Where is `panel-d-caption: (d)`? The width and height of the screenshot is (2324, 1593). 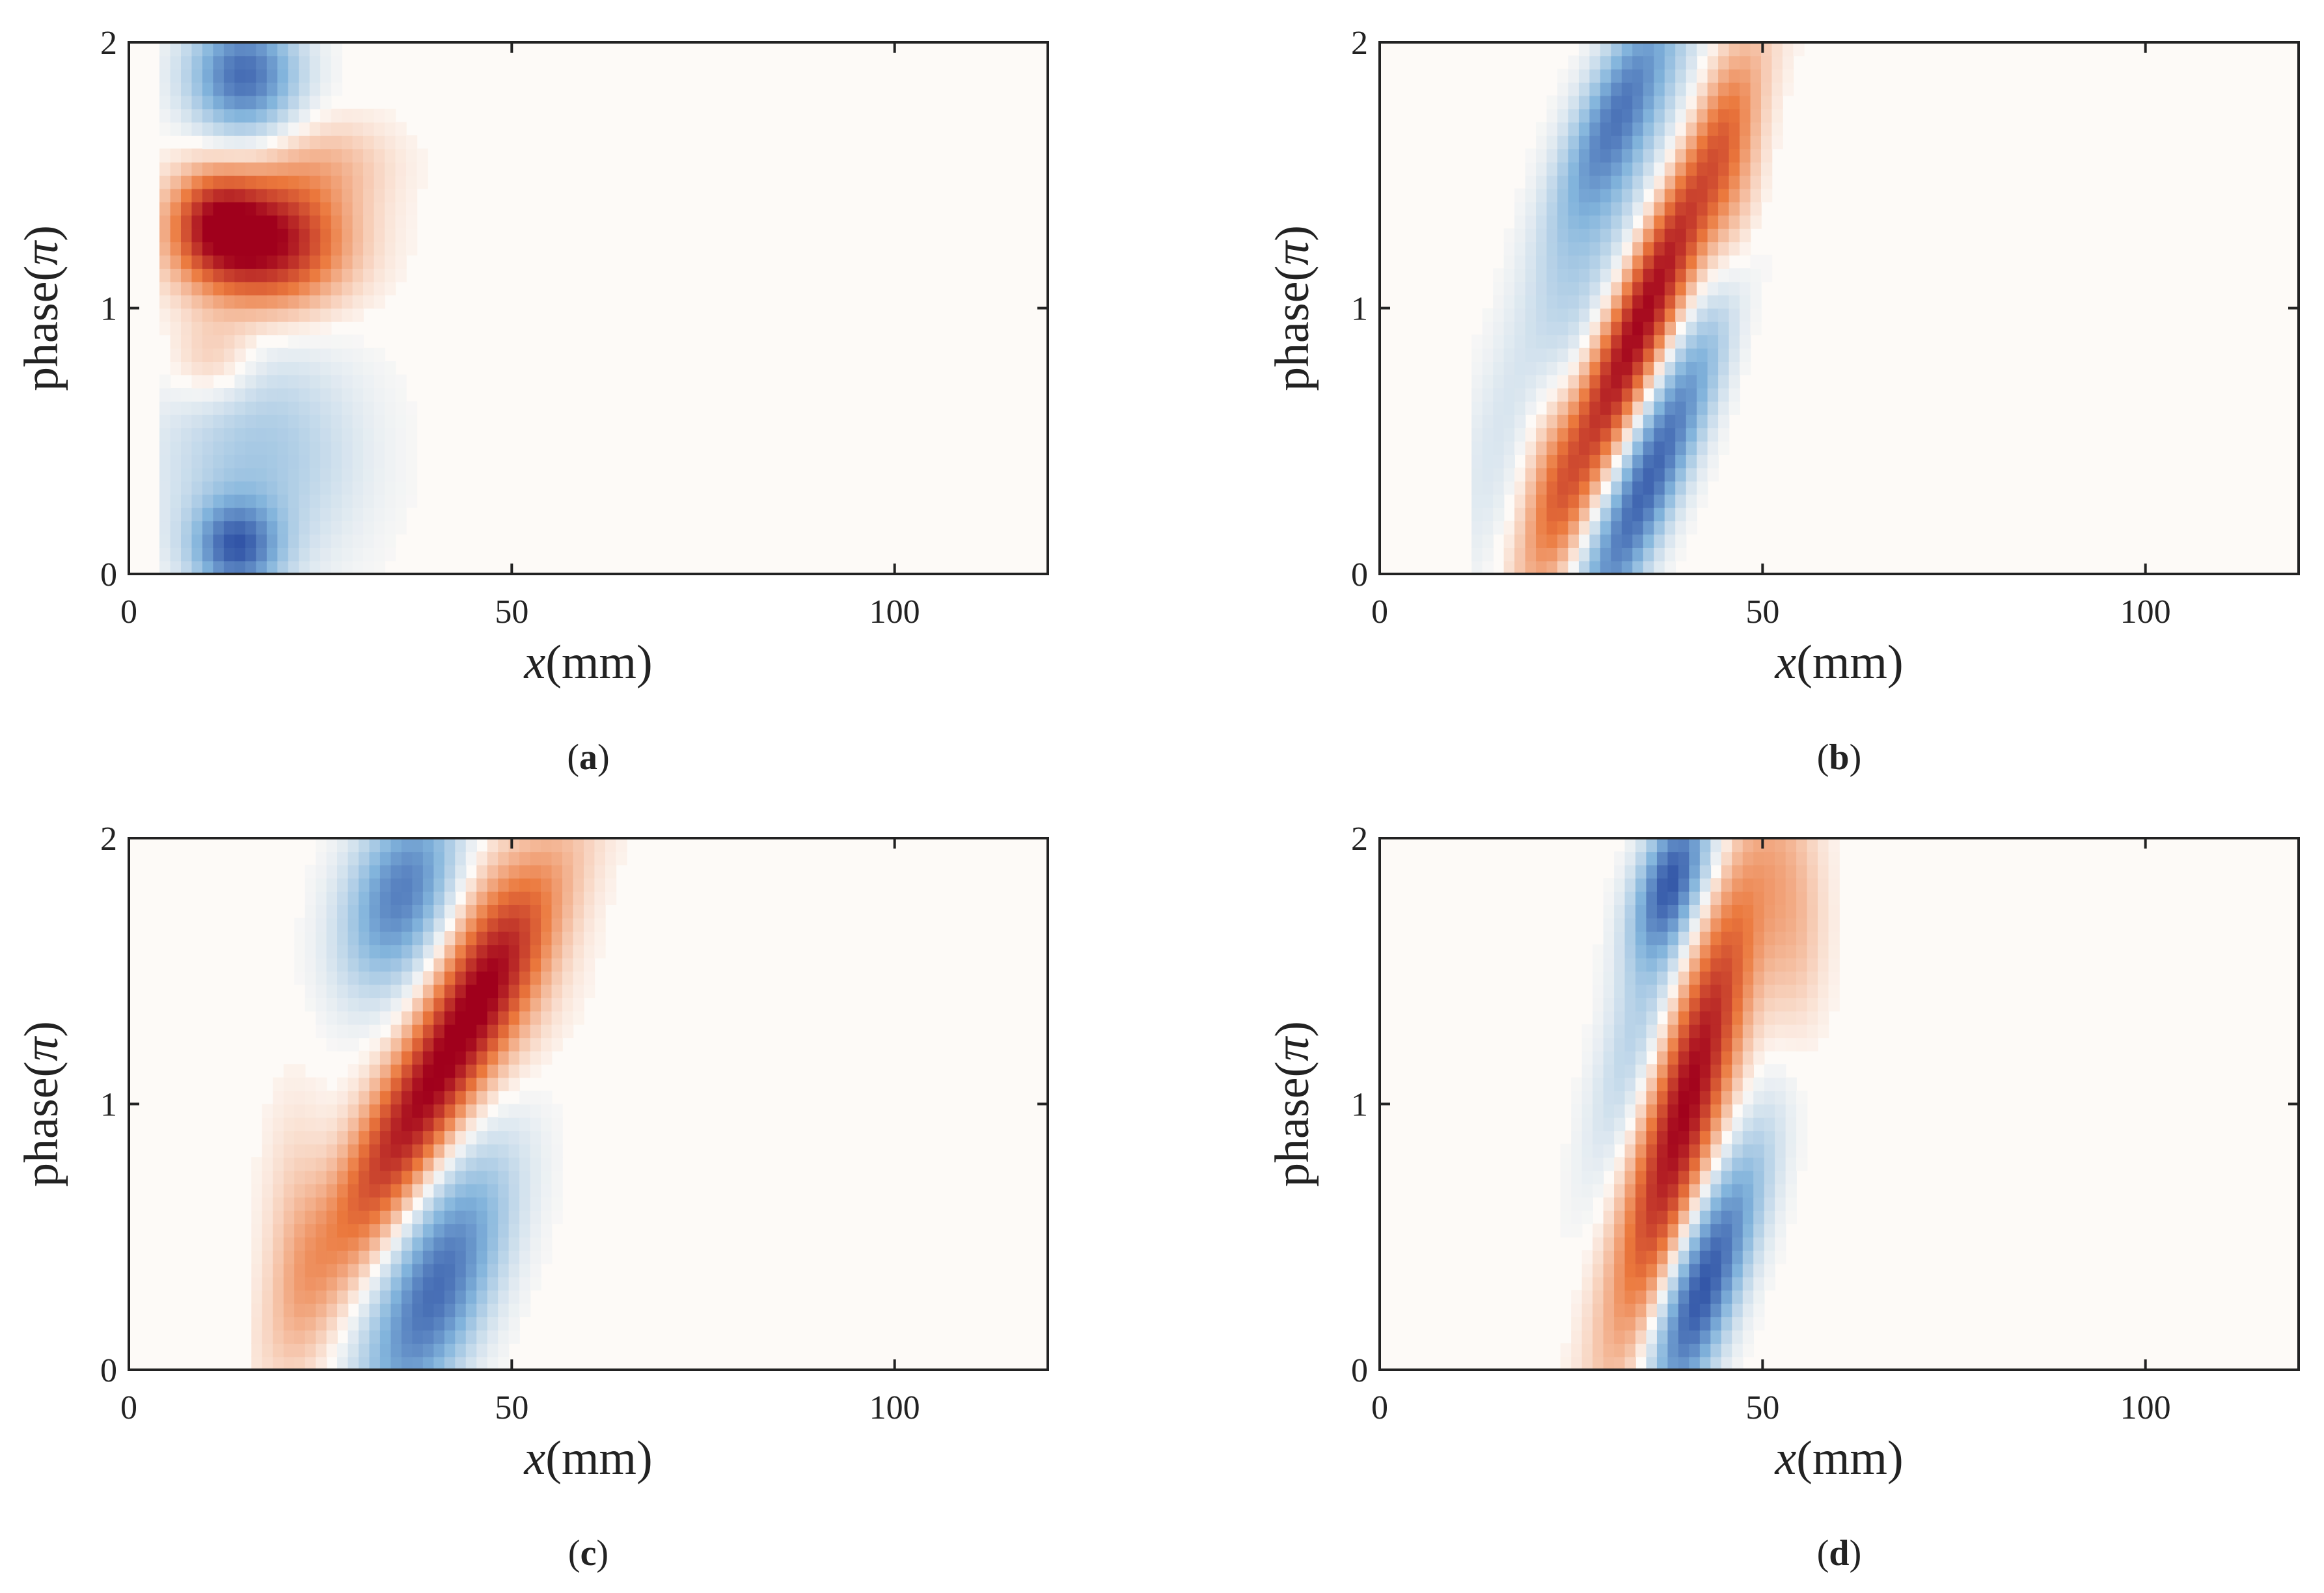 panel-d-caption: (d) is located at coordinates (1839, 1553).